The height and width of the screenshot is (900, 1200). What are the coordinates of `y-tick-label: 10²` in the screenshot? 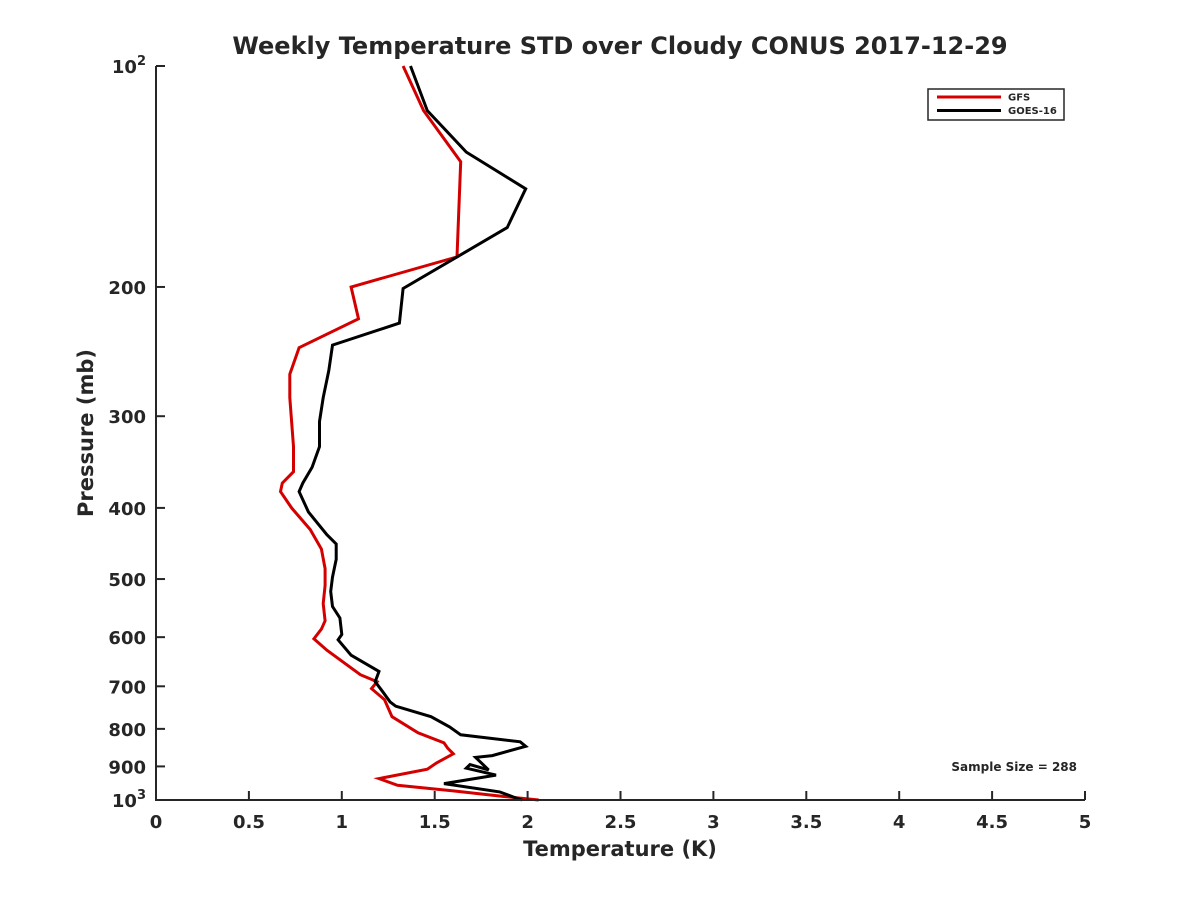 It's located at (129, 66).